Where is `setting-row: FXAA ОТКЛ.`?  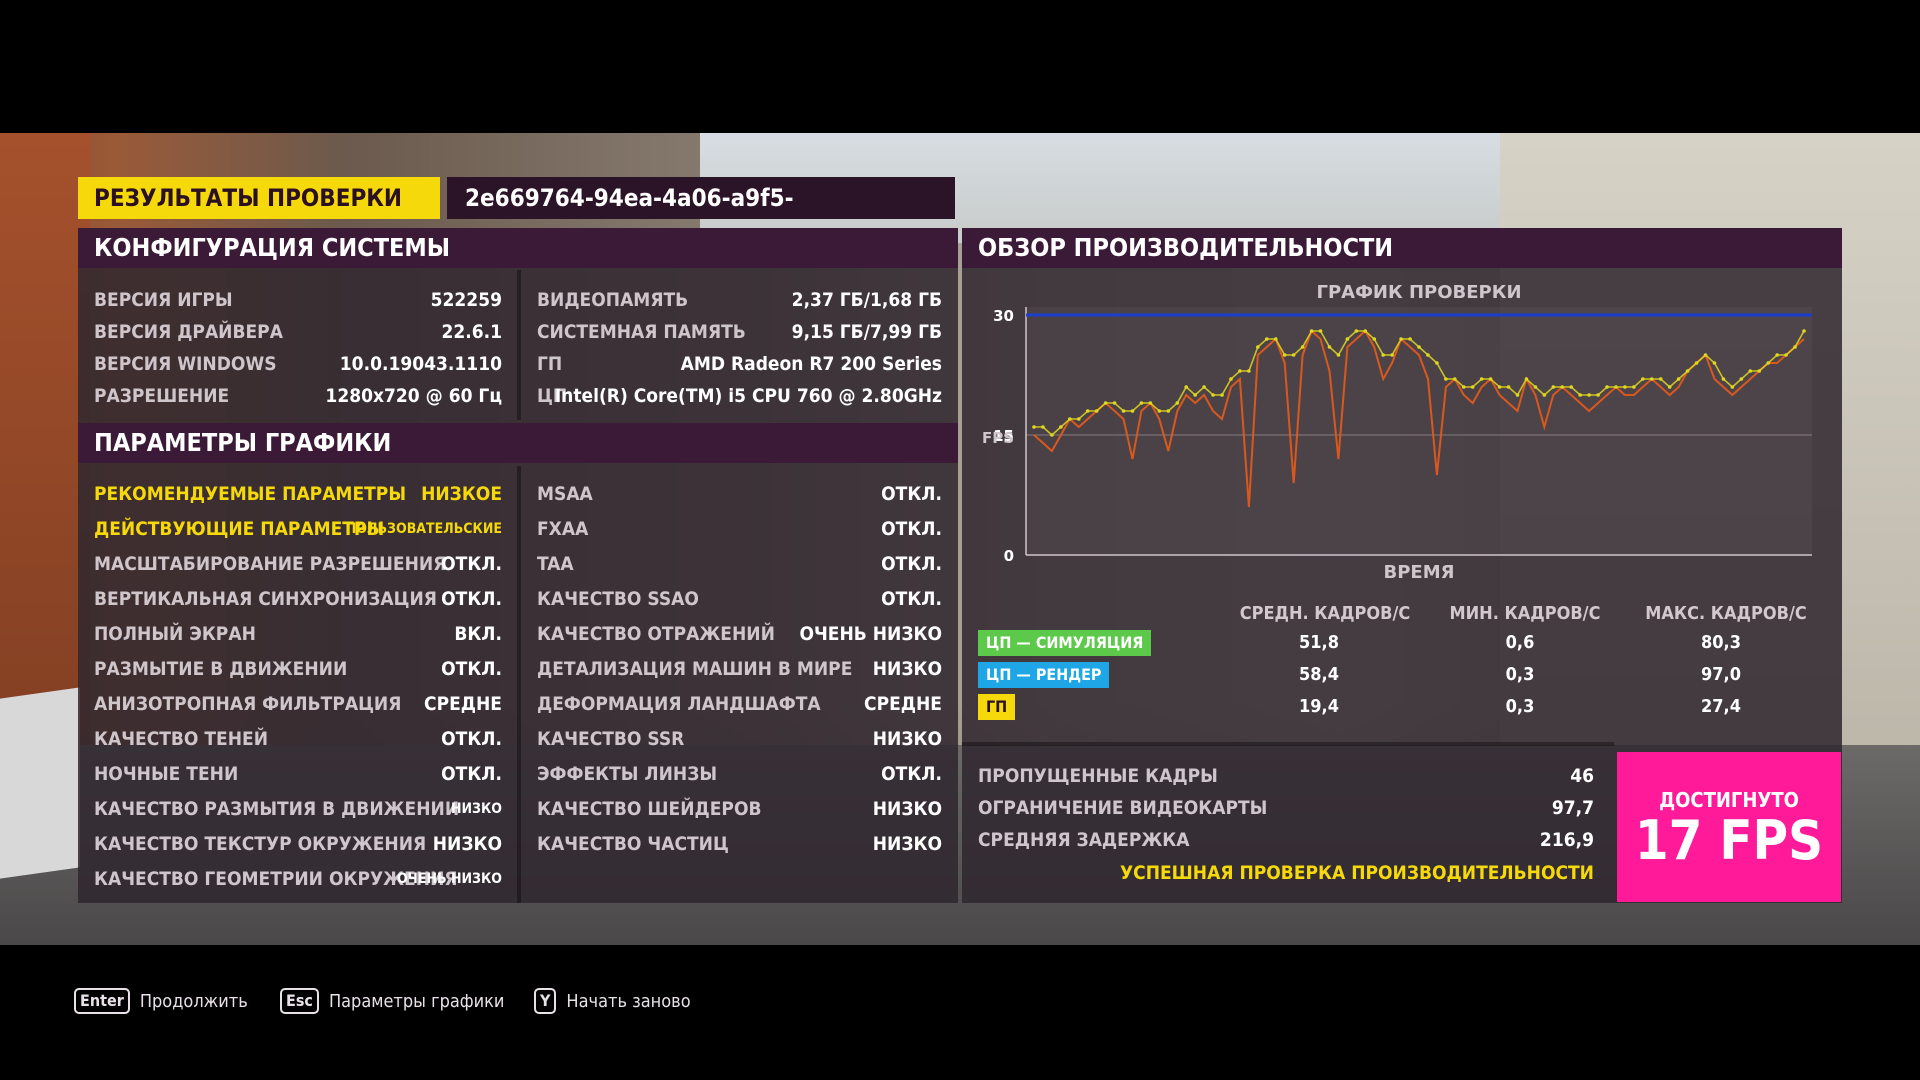
setting-row: FXAA ОТКЛ. is located at coordinates (739, 529).